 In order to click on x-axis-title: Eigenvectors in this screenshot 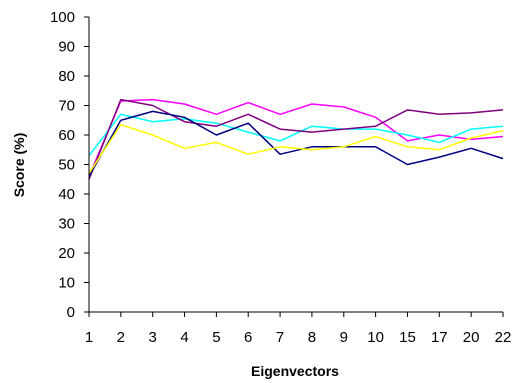, I will do `click(295, 371)`.